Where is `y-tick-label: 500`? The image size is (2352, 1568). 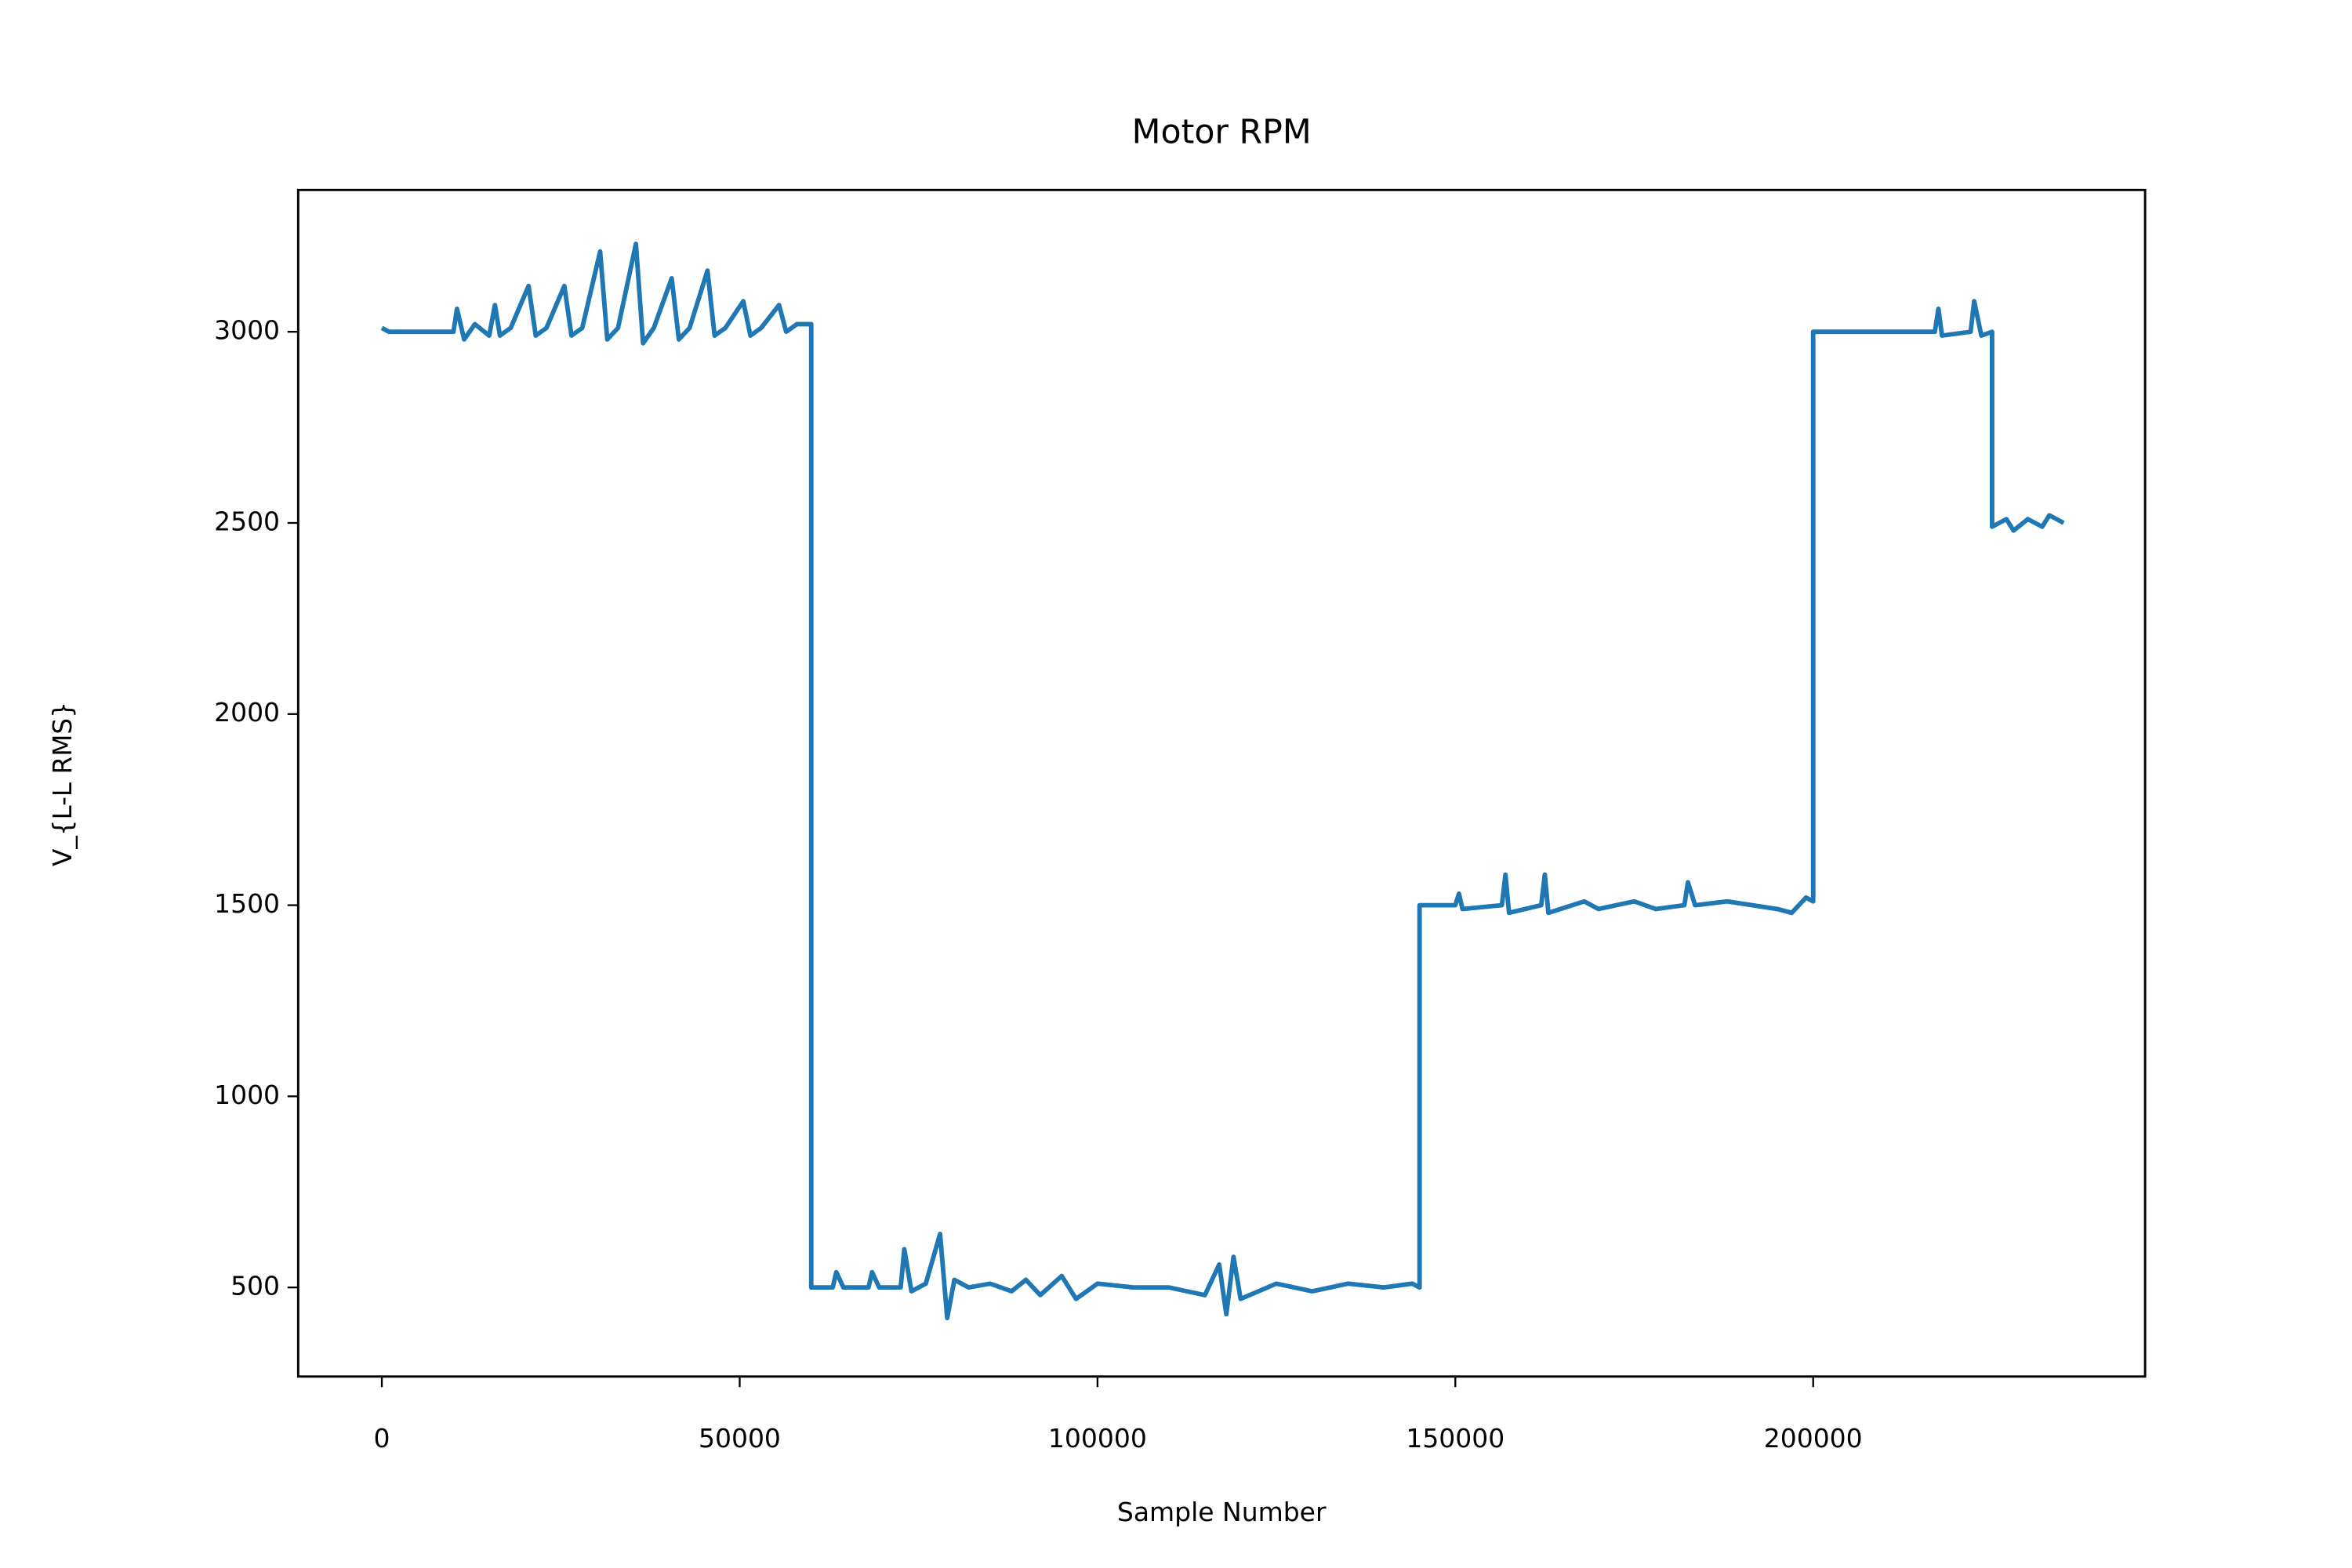
y-tick-label: 500 is located at coordinates (255, 1286).